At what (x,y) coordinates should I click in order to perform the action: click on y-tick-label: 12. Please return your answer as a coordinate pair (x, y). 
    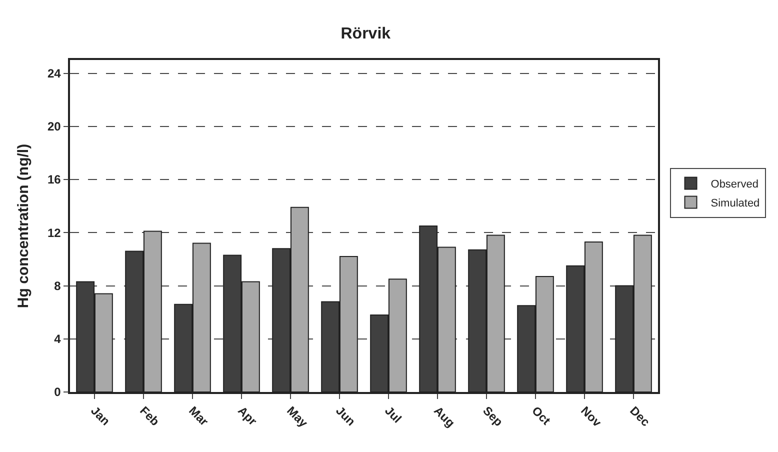
    Looking at the image, I should click on (54, 233).